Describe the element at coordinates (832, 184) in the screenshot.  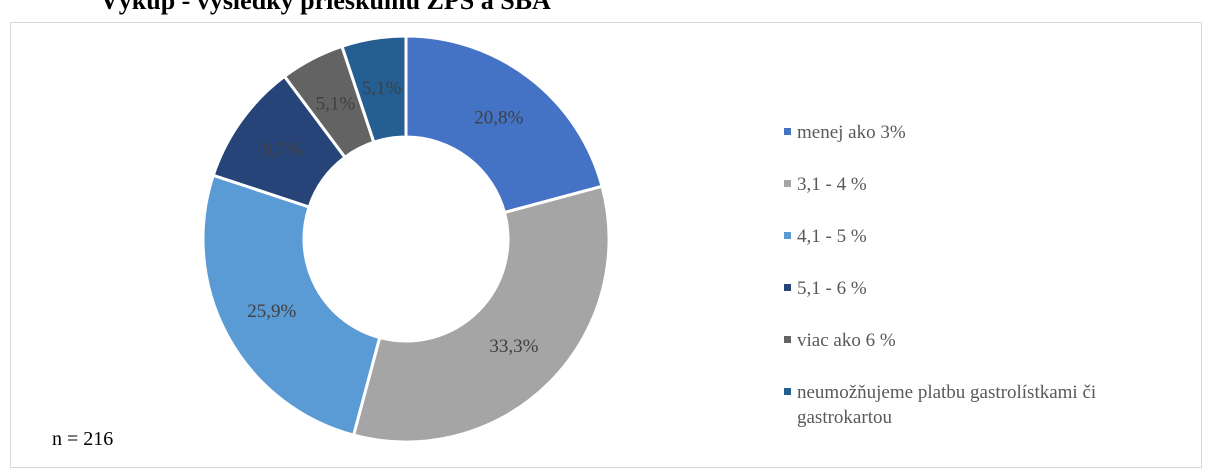
I see `legend-label-2: 3,1 - 4 %` at that location.